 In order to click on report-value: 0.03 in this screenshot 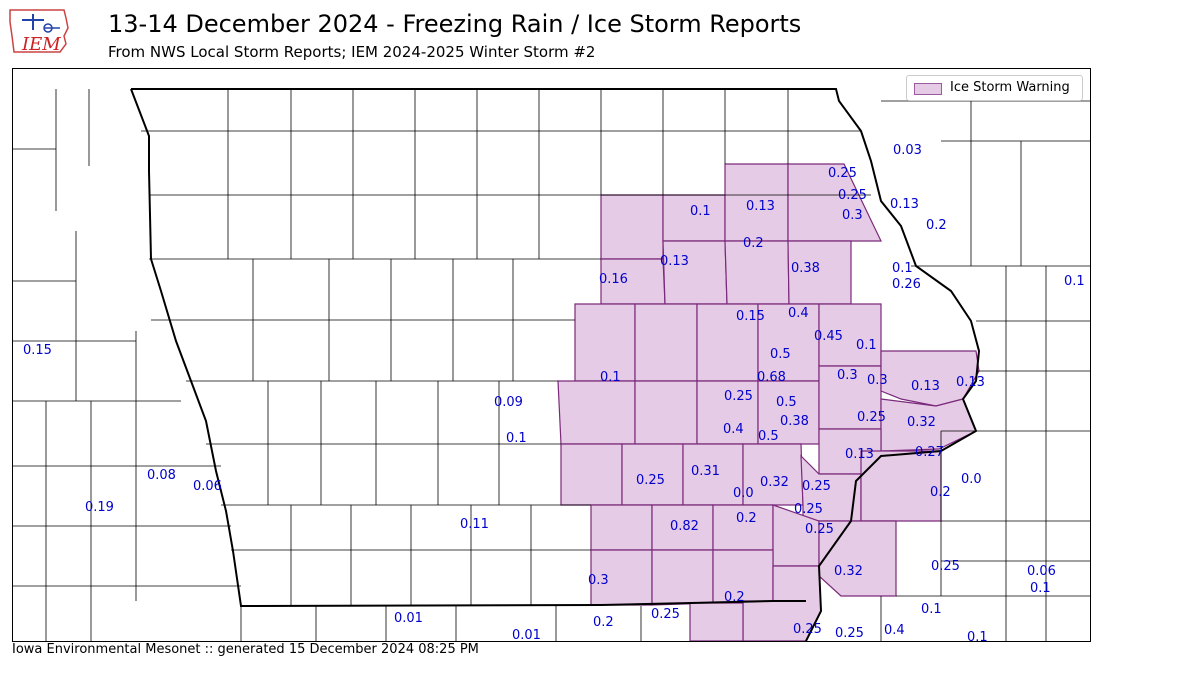, I will do `click(907, 150)`.